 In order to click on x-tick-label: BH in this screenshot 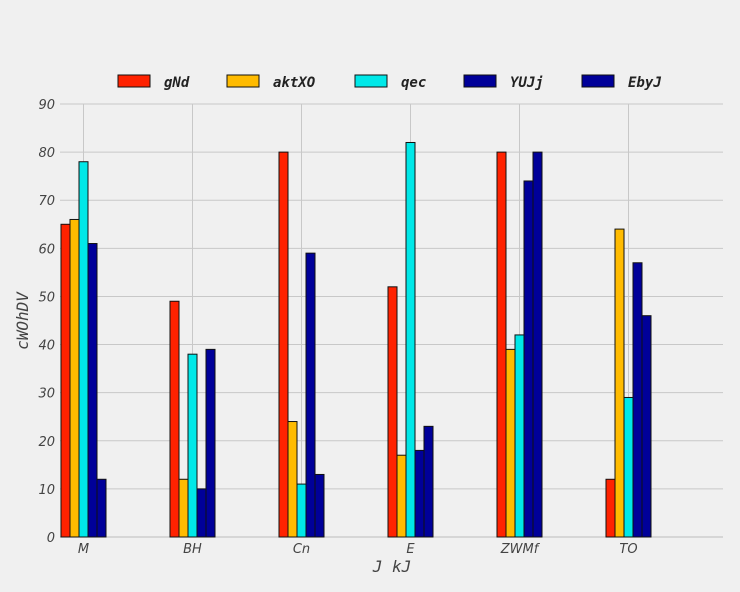, I will do `click(192, 549)`.